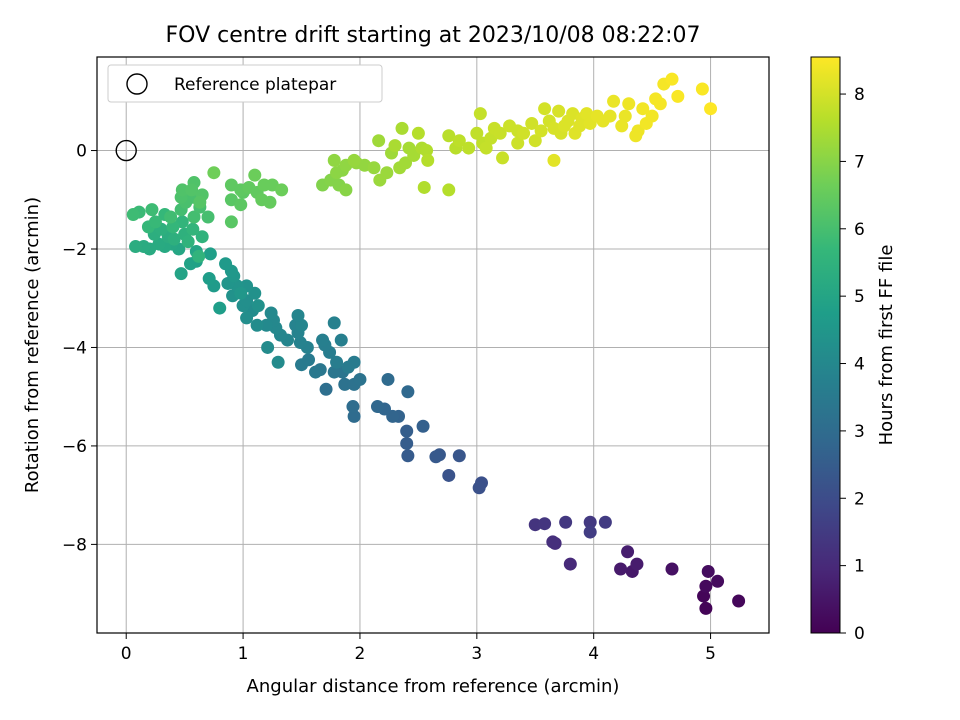 The height and width of the screenshot is (720, 960). Describe the element at coordinates (74, 545) in the screenshot. I see `y-tick-label-0: −8` at that location.